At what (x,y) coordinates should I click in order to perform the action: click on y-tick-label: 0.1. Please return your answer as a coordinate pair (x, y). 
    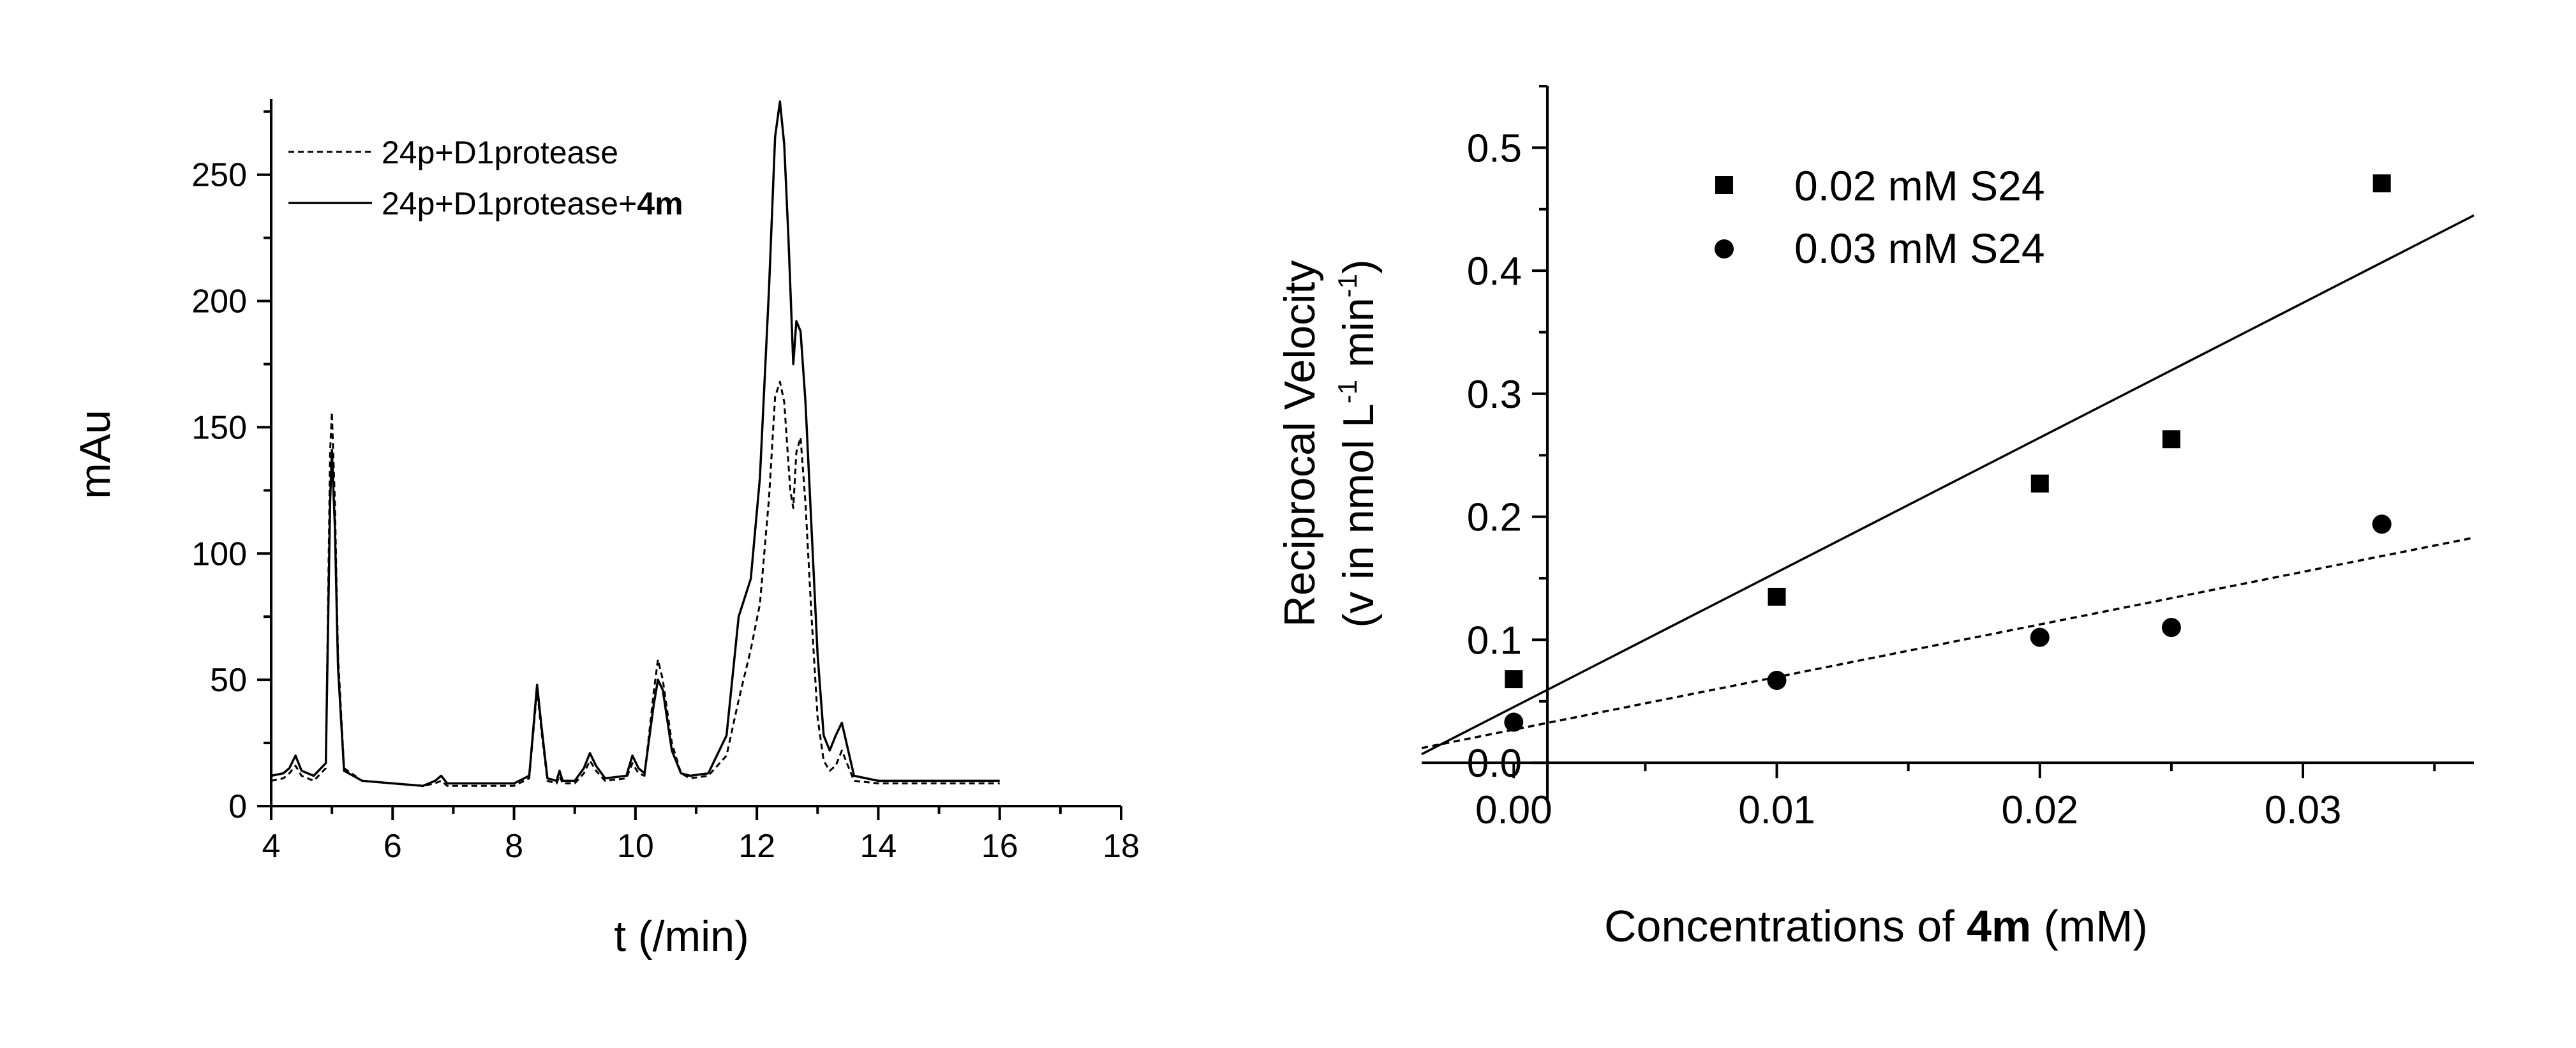
    Looking at the image, I should click on (1494, 640).